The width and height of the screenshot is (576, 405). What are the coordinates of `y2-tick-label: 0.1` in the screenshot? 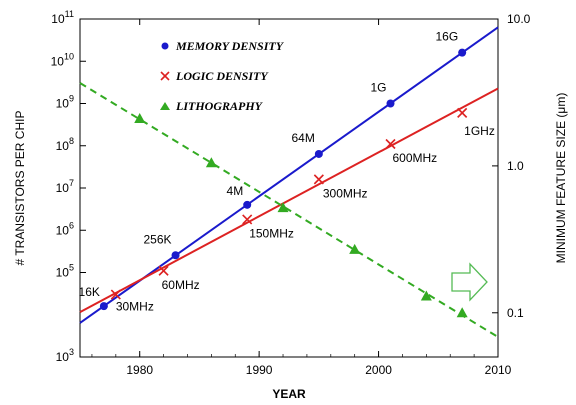 It's located at (515, 313).